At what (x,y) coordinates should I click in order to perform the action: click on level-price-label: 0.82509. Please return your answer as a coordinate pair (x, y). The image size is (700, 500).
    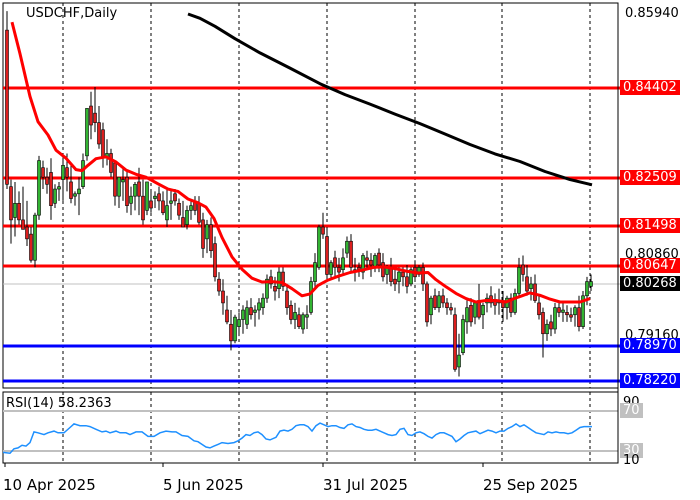
    Looking at the image, I should click on (650, 177).